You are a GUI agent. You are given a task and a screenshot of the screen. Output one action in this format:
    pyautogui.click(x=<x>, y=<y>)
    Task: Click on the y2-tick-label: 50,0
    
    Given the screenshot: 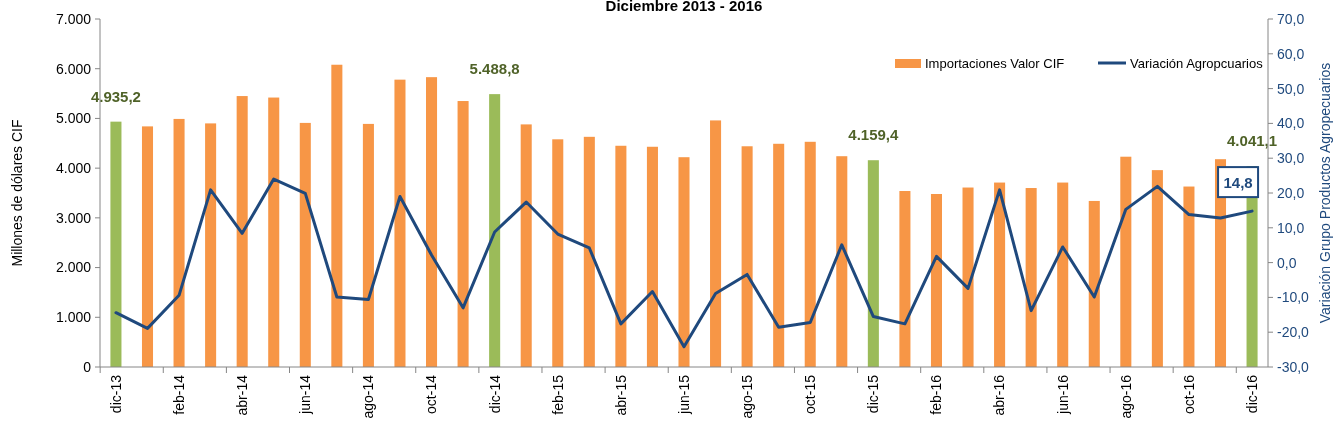 What is the action you would take?
    pyautogui.click(x=1291, y=88)
    